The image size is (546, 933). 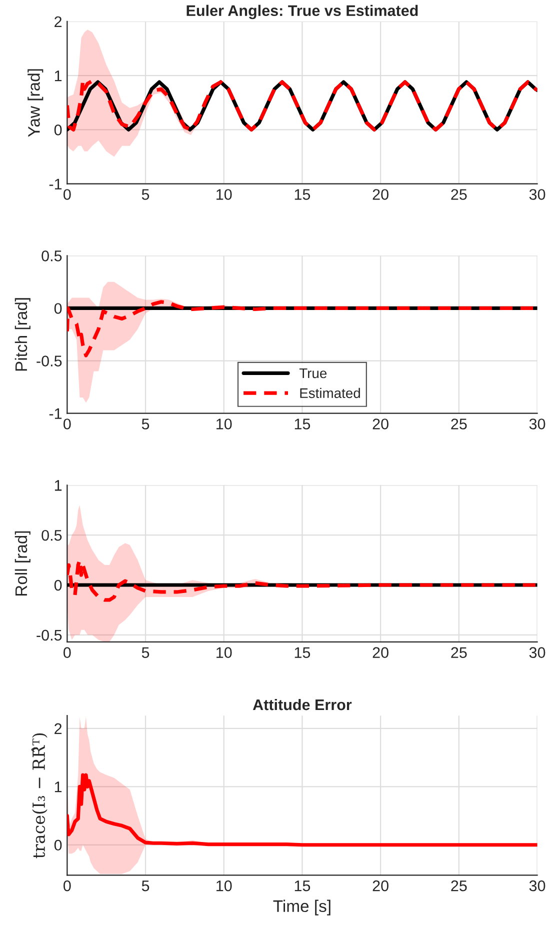 I want to click on x-axis-title: Time [s], so click(x=301, y=908).